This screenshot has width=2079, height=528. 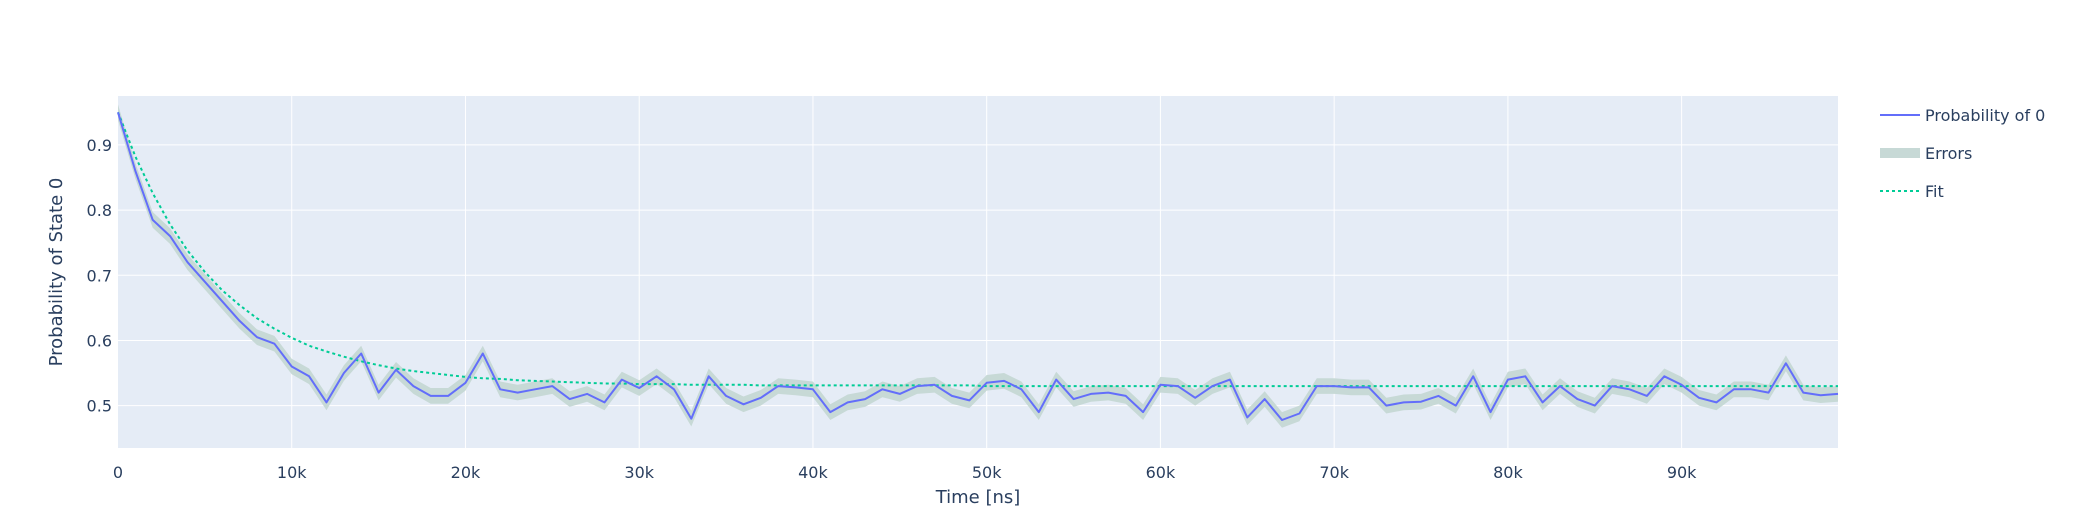 I want to click on x-tick-label: 90k, so click(x=1682, y=472).